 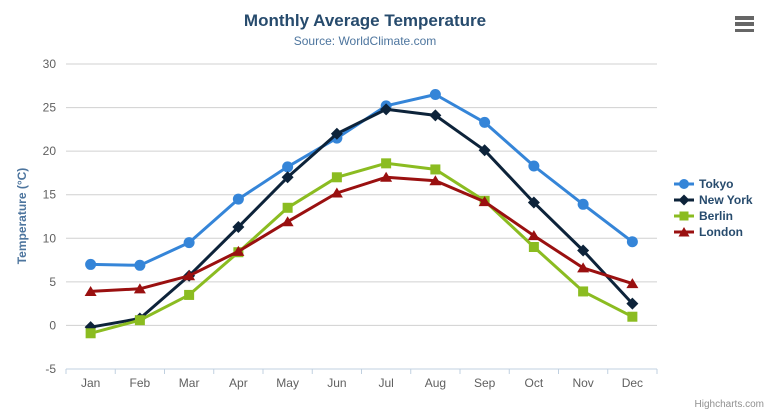 I want to click on export-menu-button, so click(x=745, y=24).